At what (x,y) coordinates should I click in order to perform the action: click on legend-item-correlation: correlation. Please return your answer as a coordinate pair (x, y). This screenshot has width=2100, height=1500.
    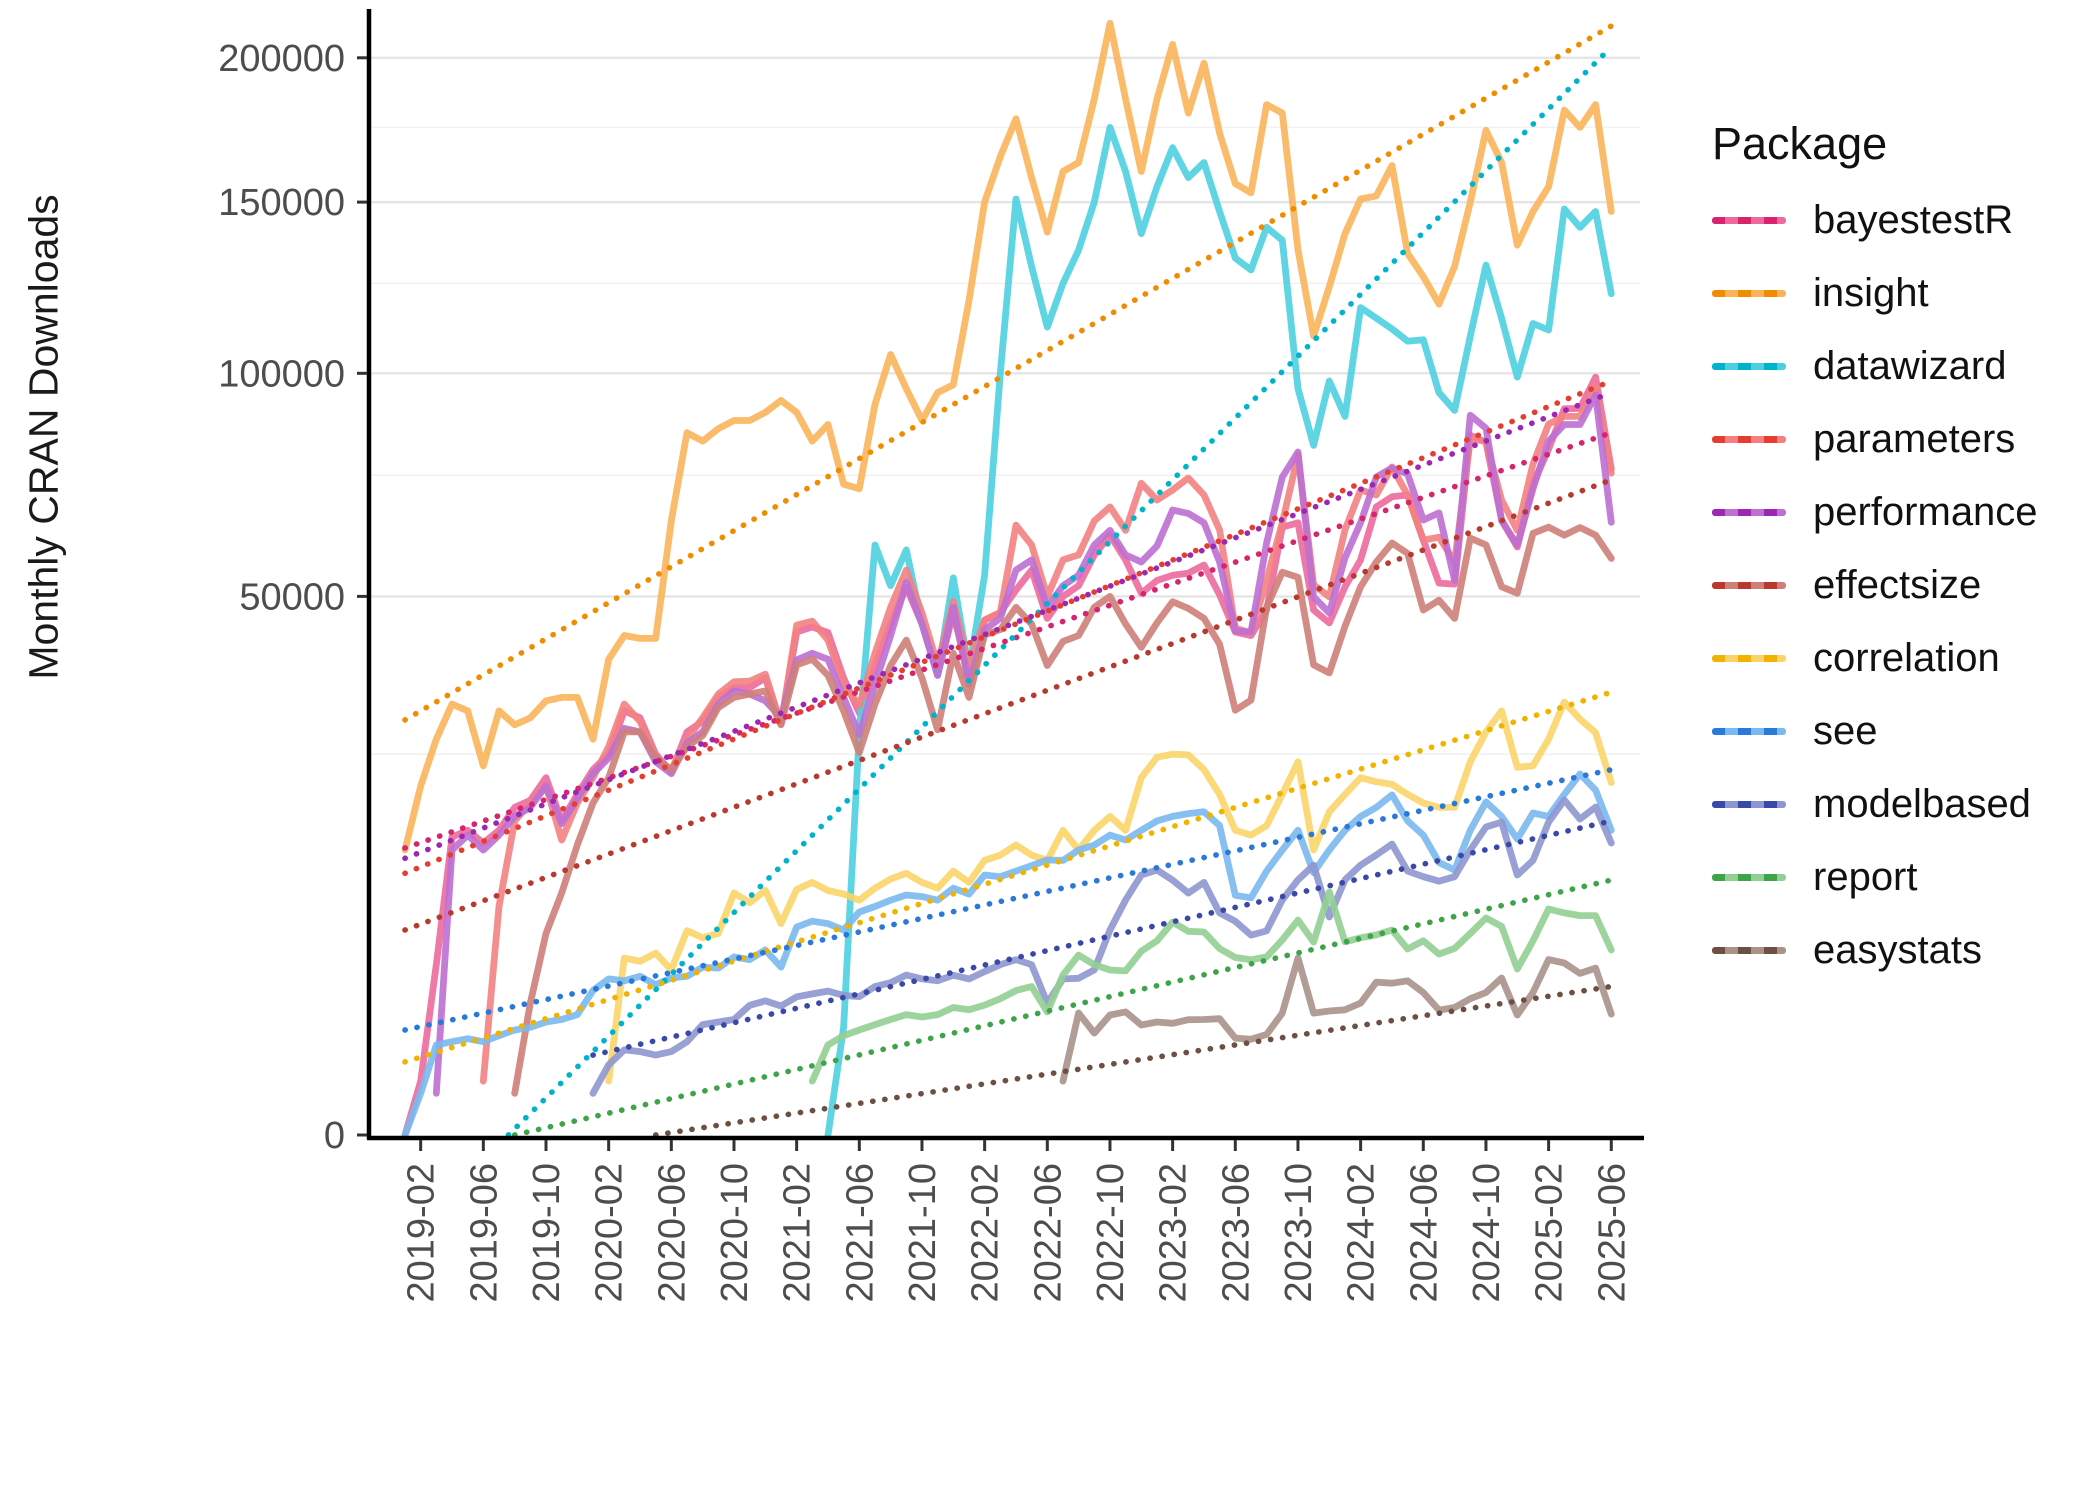
    Looking at the image, I should click on (1902, 658).